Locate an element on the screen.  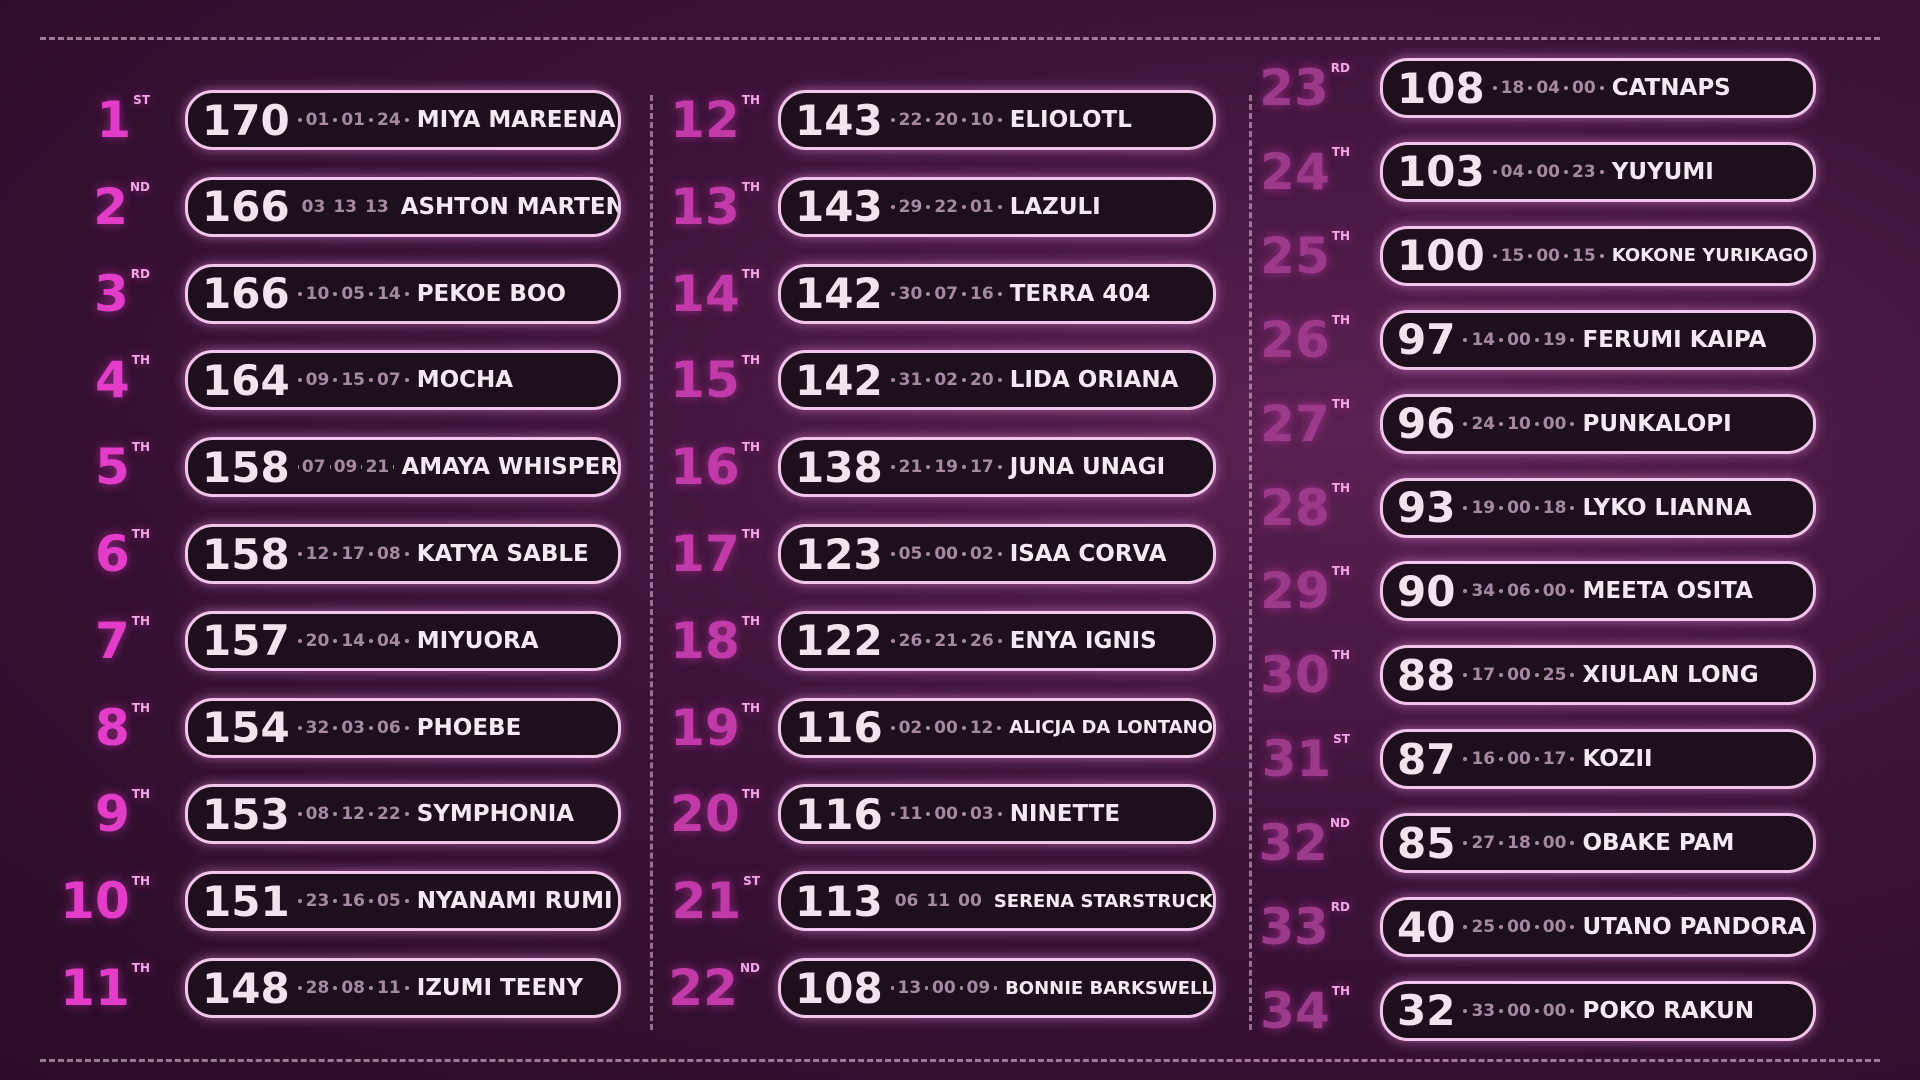
score: 85 is located at coordinates (1426, 843).